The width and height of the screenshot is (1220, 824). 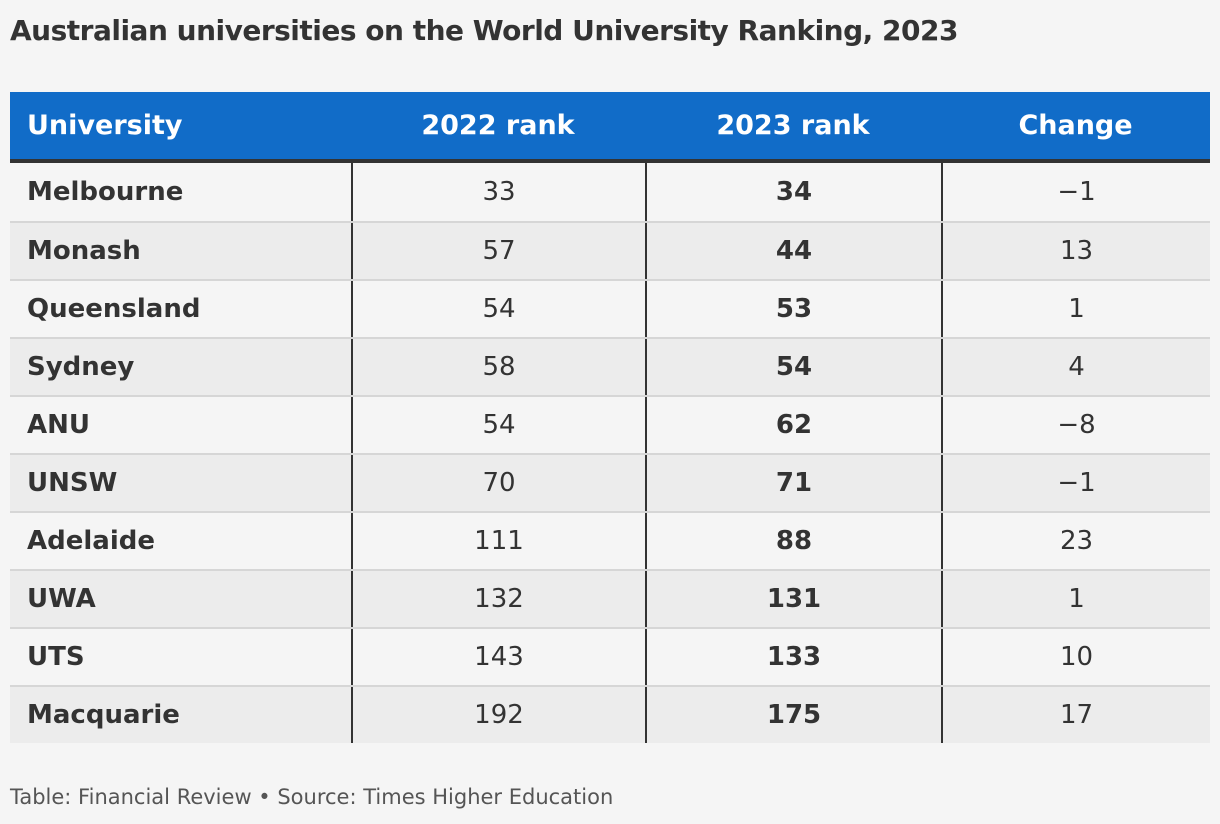 What do you see at coordinates (1075, 657) in the screenshot?
I see `change-cell: 10` at bounding box center [1075, 657].